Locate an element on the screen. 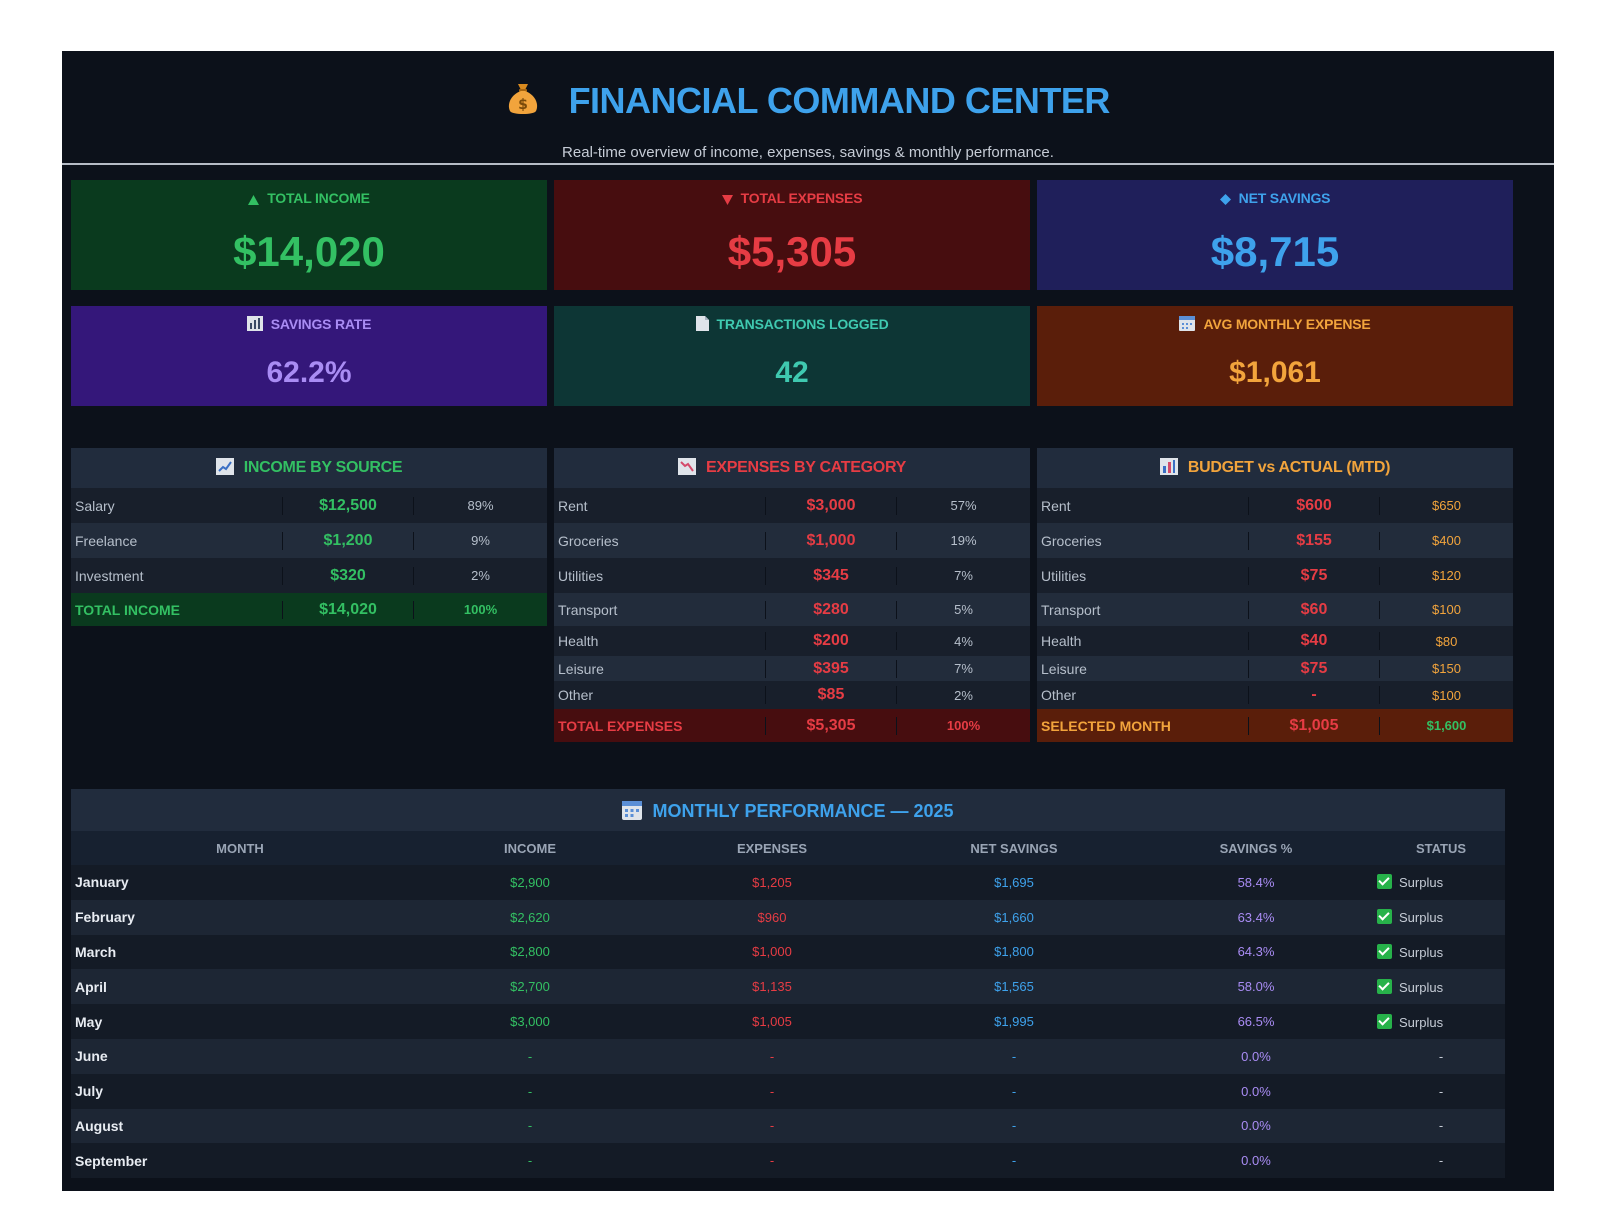 The height and width of the screenshot is (1226, 1600). table-row: Salary $12,500 89% is located at coordinates (309, 505).